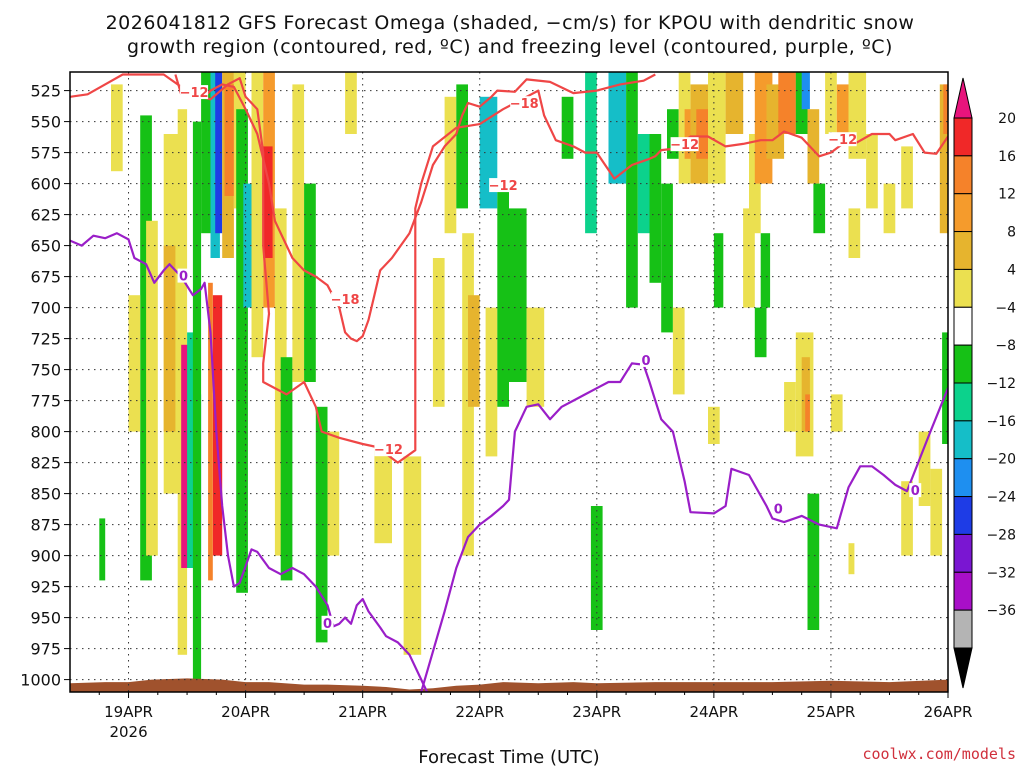  Describe the element at coordinates (939, 754) in the screenshot. I see `credit-link: coolwx.com/models` at that location.